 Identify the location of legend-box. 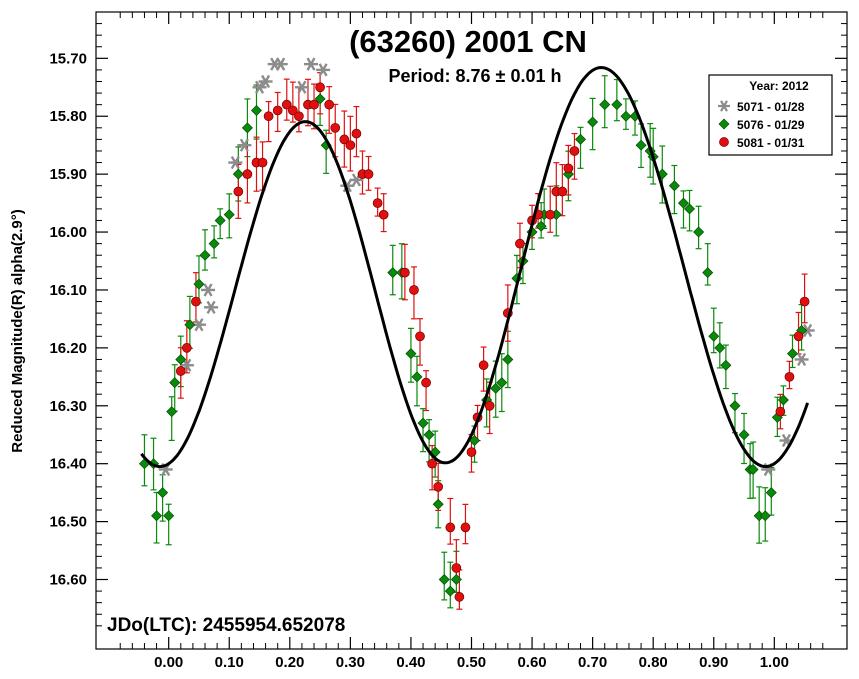
(770, 115).